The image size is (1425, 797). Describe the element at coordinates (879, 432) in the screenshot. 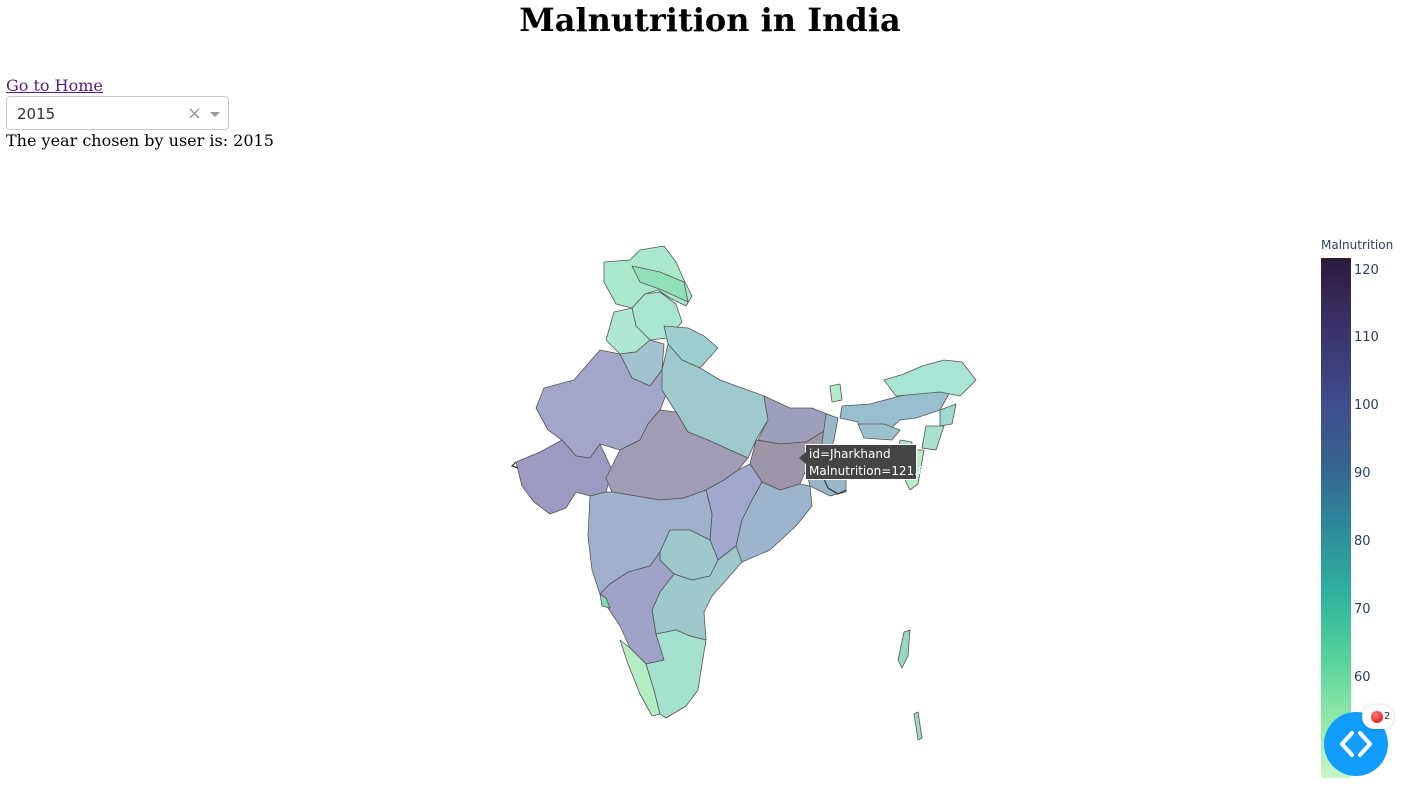

I see `state-meghalaya` at that location.